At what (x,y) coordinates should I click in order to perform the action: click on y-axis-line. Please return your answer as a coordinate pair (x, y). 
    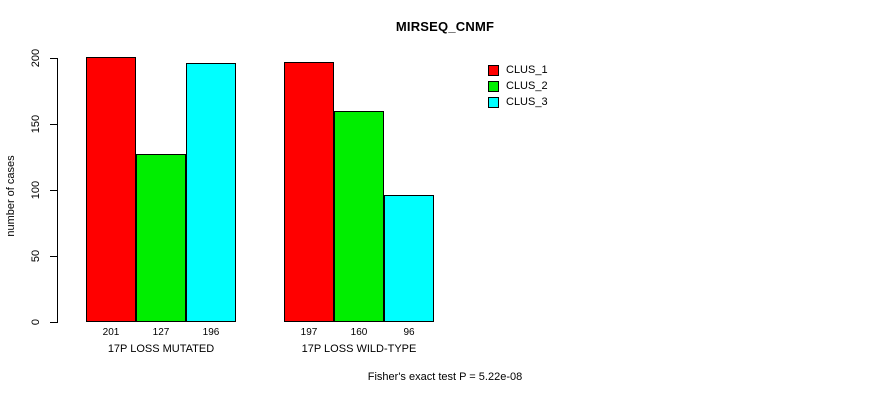
    Looking at the image, I should click on (57, 190).